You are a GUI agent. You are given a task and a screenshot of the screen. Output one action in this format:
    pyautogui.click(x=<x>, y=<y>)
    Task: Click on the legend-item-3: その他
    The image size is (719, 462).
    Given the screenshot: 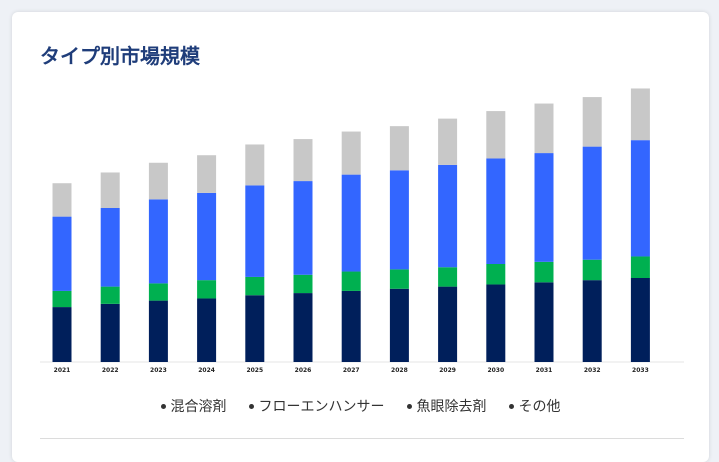 What is the action you would take?
    pyautogui.click(x=534, y=406)
    